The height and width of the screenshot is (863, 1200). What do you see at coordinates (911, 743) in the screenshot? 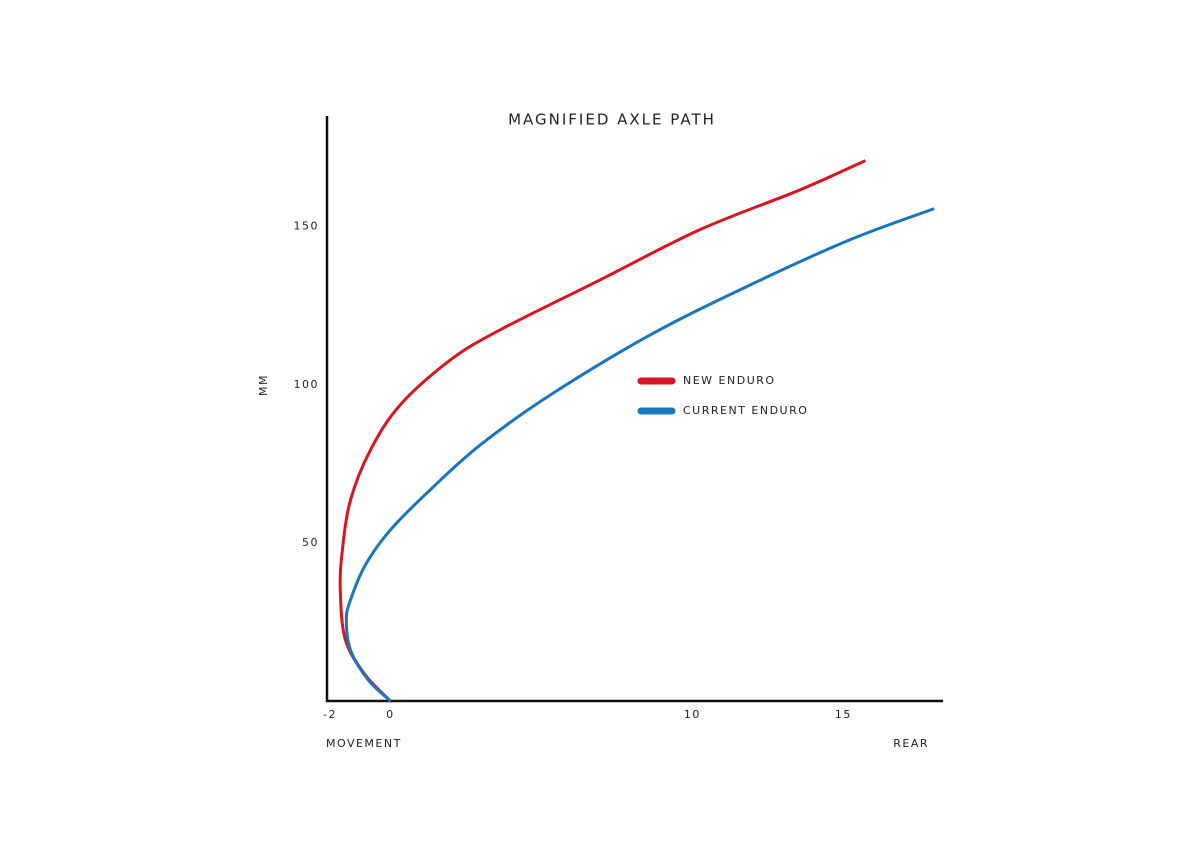
I see `x-axis-label: REAR` at bounding box center [911, 743].